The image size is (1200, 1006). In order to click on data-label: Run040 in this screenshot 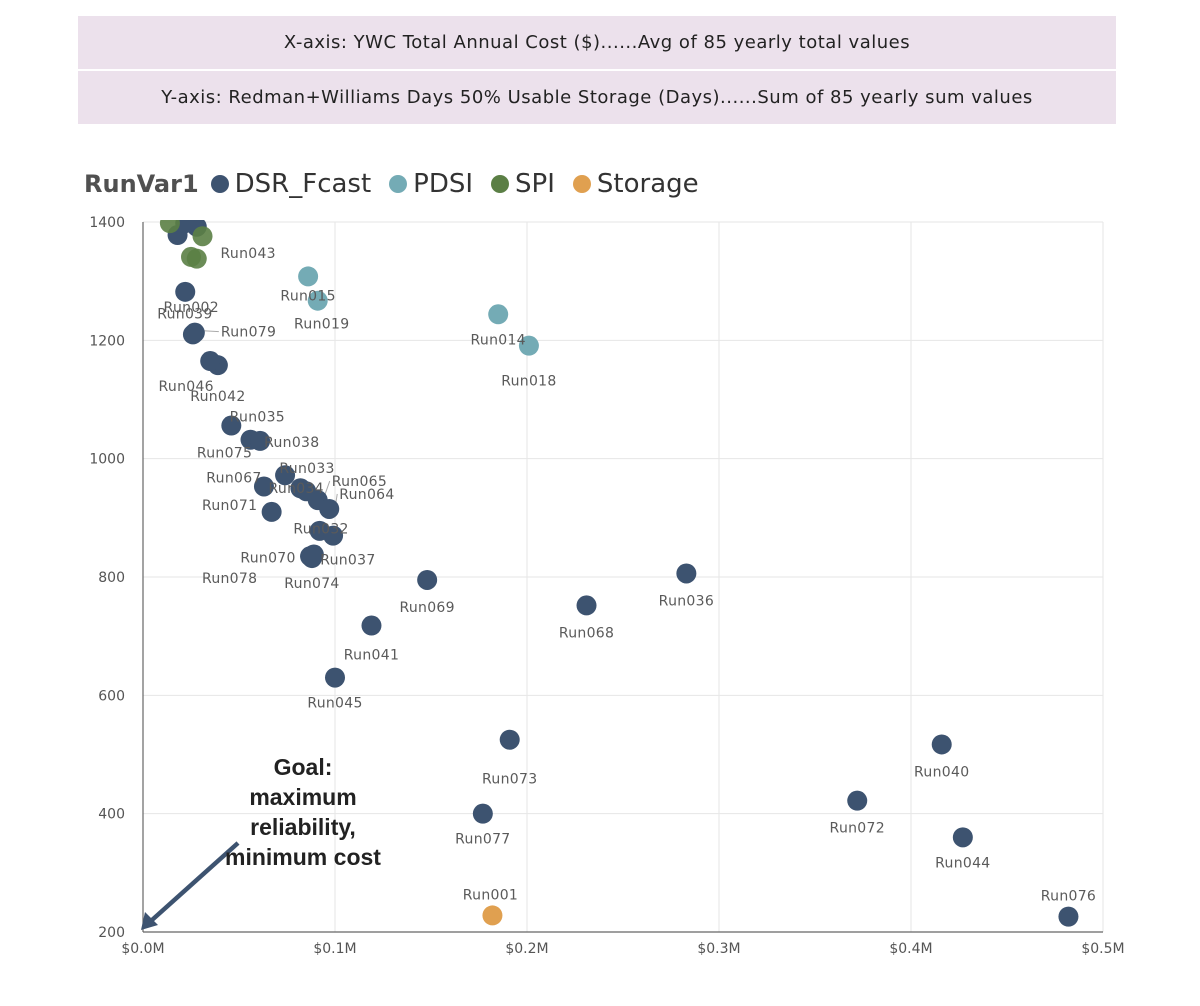, I will do `click(941, 772)`.